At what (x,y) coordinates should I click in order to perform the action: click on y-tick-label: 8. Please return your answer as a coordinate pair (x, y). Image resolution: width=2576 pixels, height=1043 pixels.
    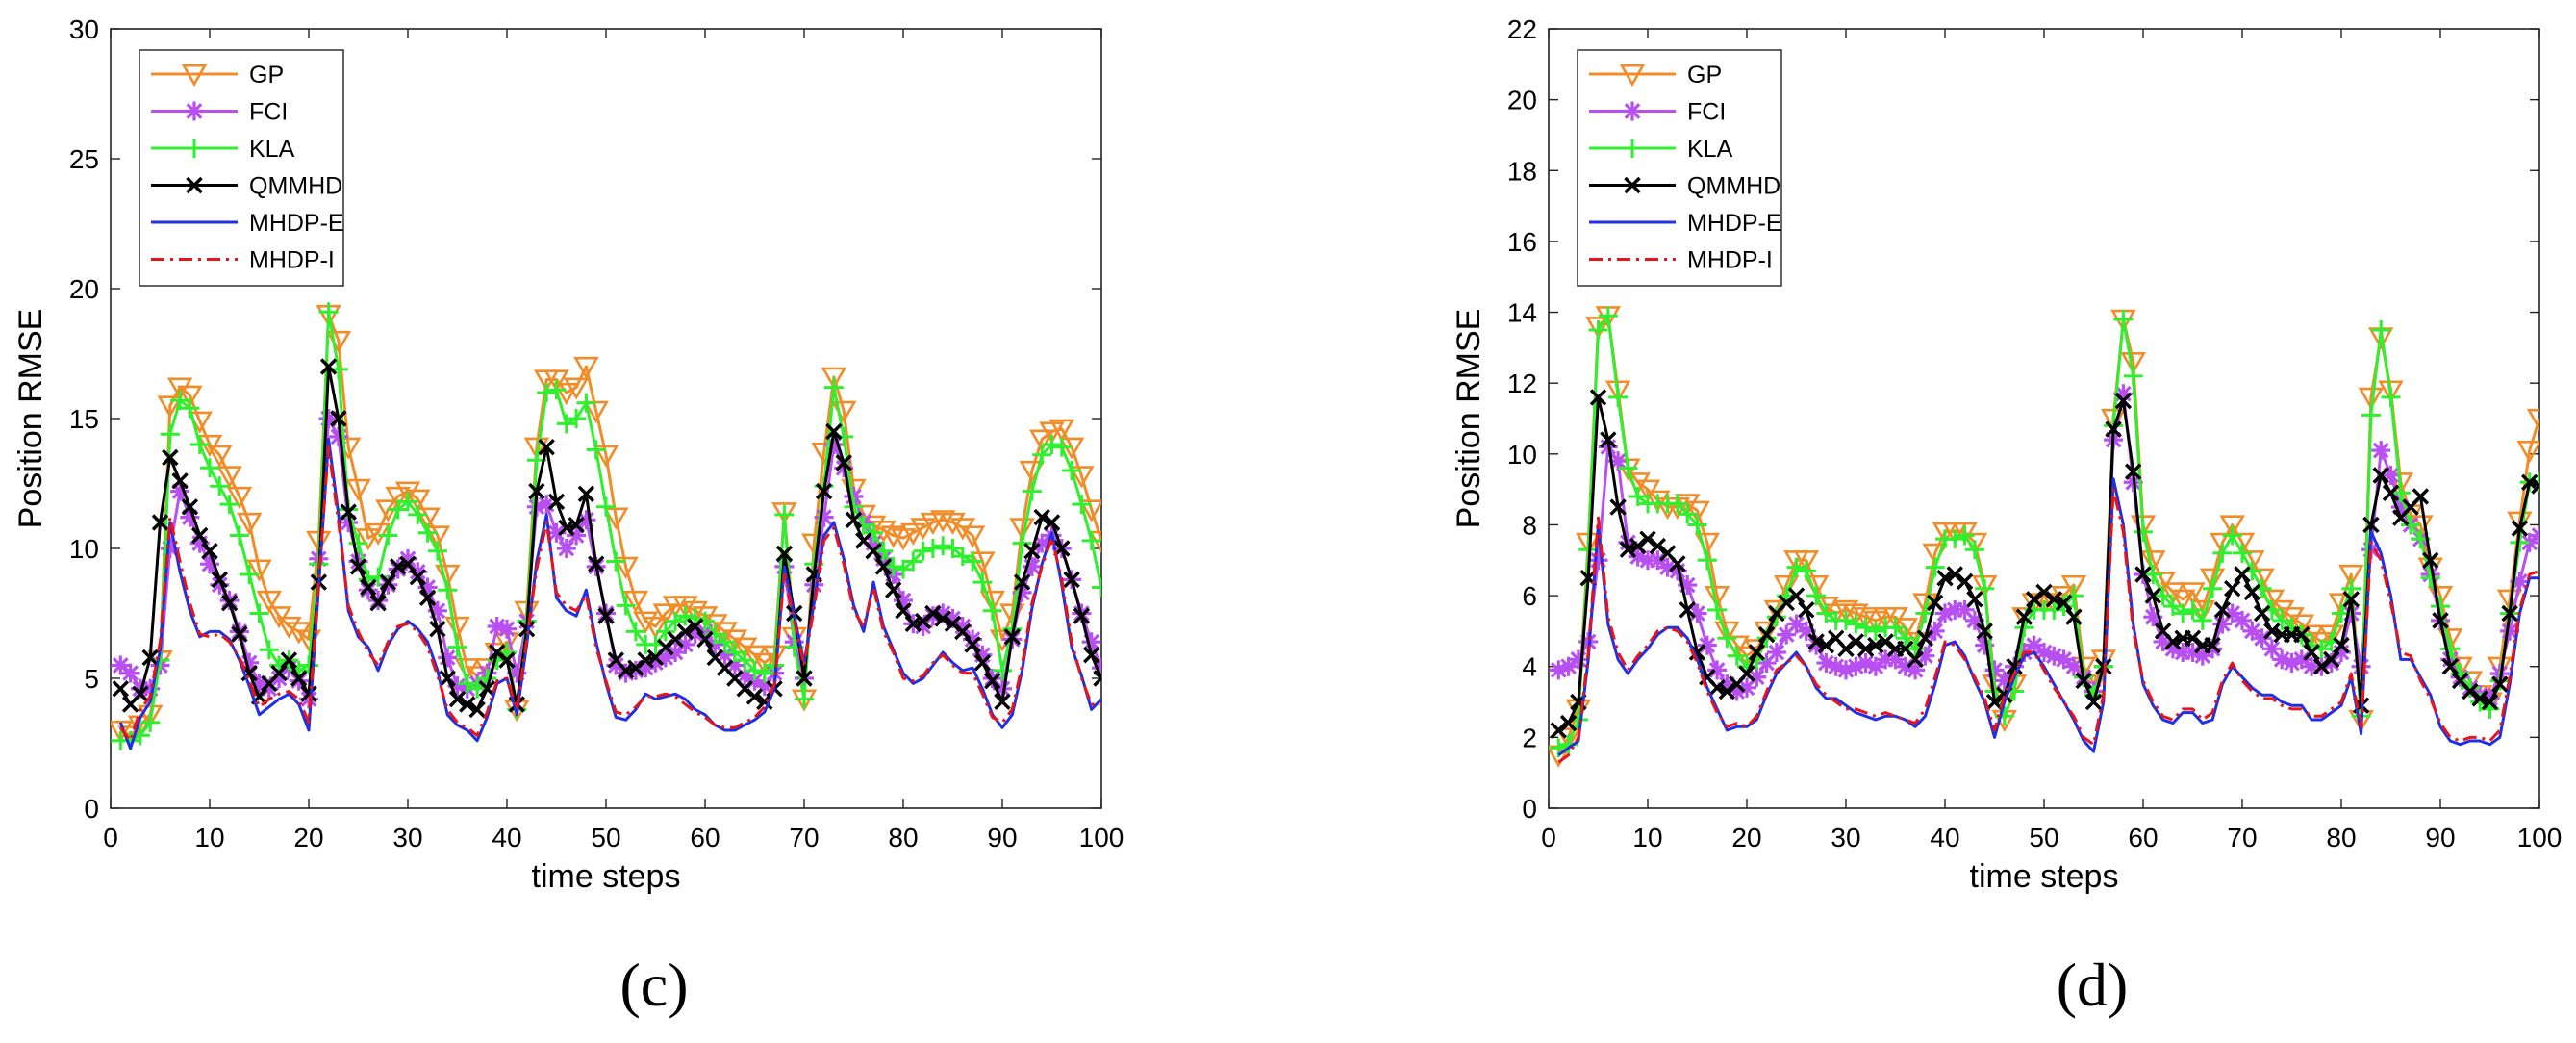
    Looking at the image, I should click on (1529, 525).